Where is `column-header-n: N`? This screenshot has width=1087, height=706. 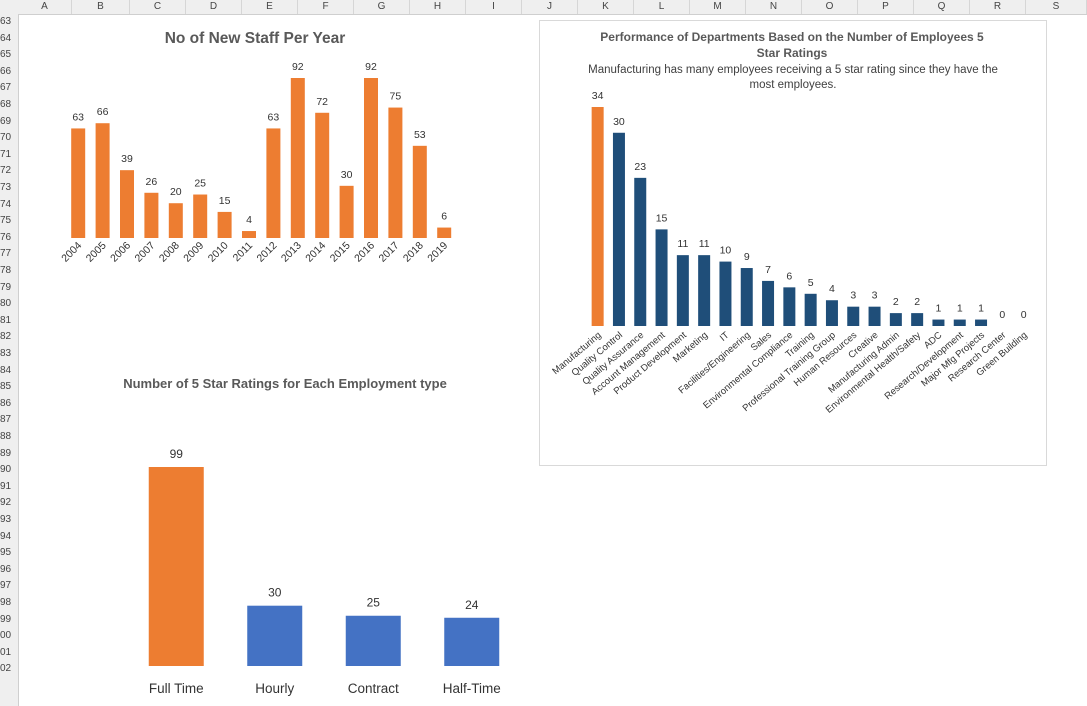
column-header-n: N is located at coordinates (774, 7).